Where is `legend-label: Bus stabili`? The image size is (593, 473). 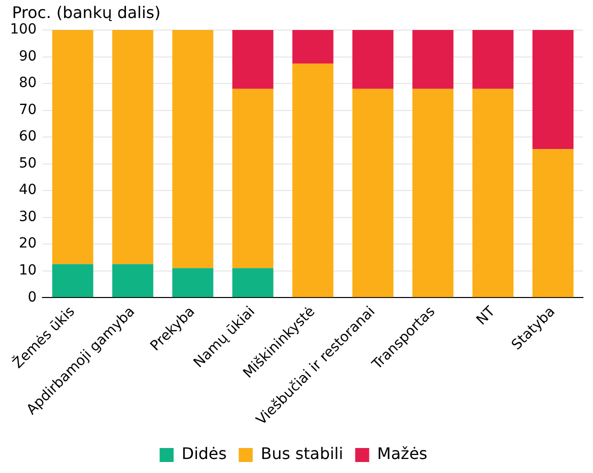
legend-label: Bus stabili is located at coordinates (302, 454).